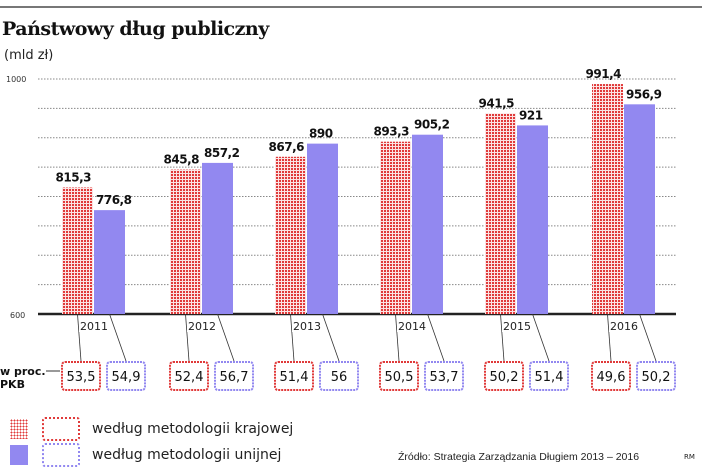  I want to click on legend-item-unijna: według metodologii unijnej, so click(145, 455).